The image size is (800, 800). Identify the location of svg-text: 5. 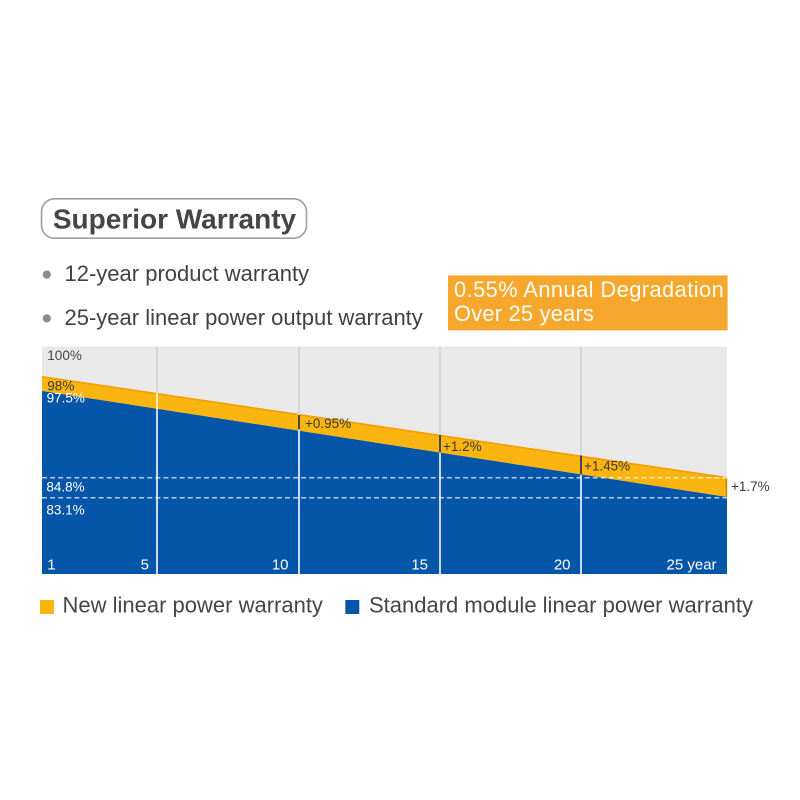
(145, 565).